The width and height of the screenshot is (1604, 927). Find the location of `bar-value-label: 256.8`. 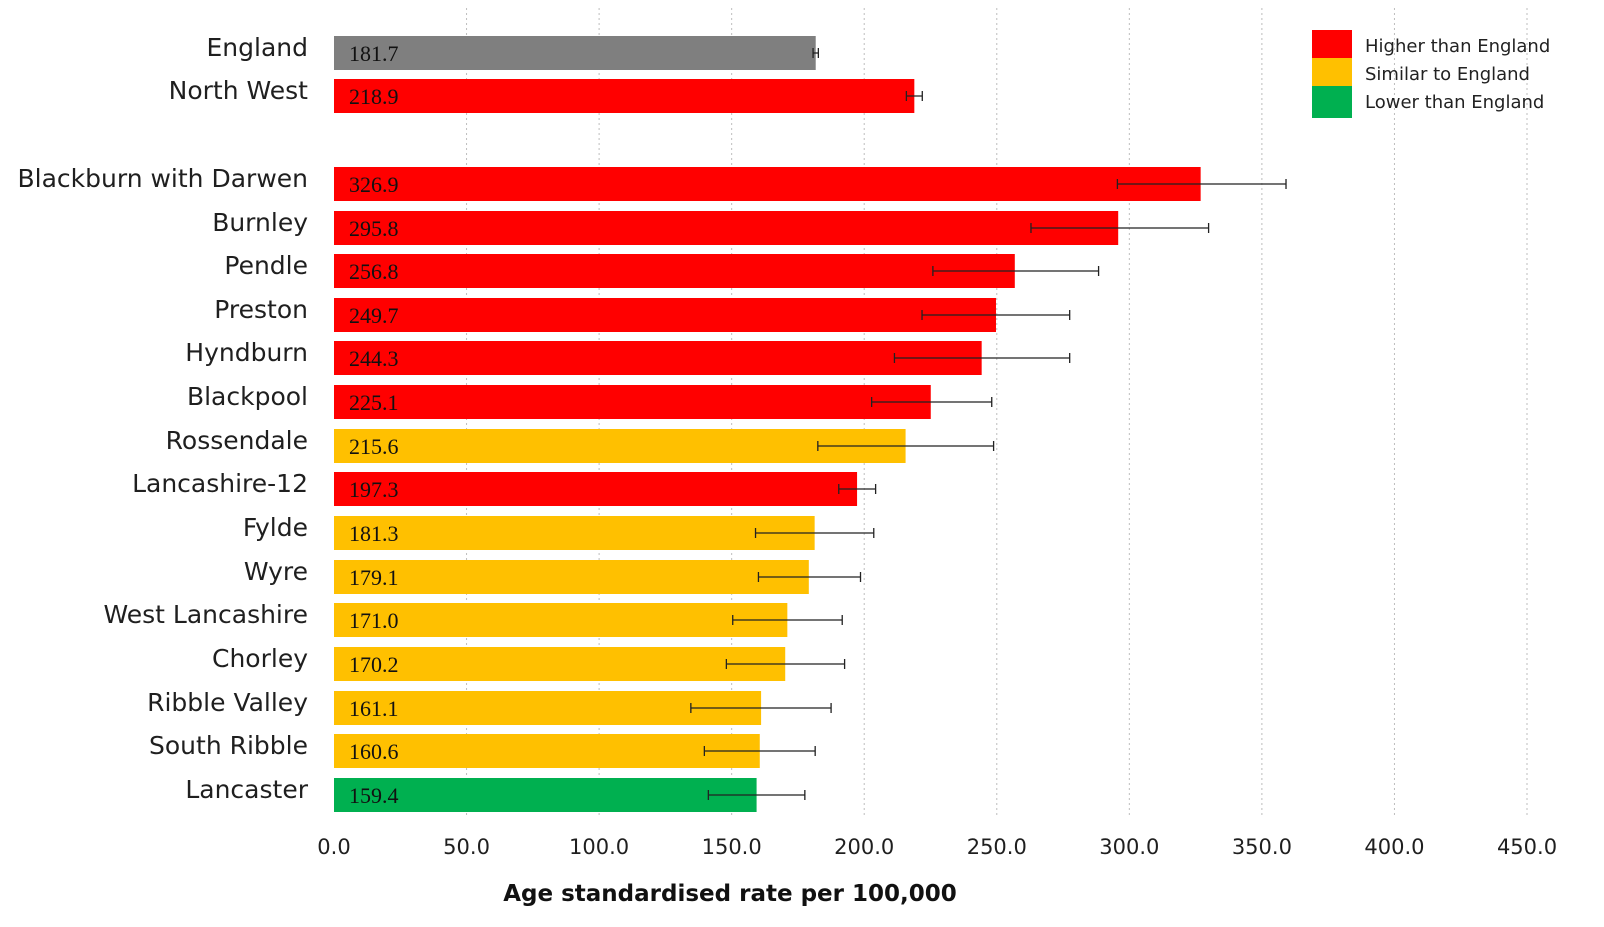

bar-value-label: 256.8 is located at coordinates (374, 271).